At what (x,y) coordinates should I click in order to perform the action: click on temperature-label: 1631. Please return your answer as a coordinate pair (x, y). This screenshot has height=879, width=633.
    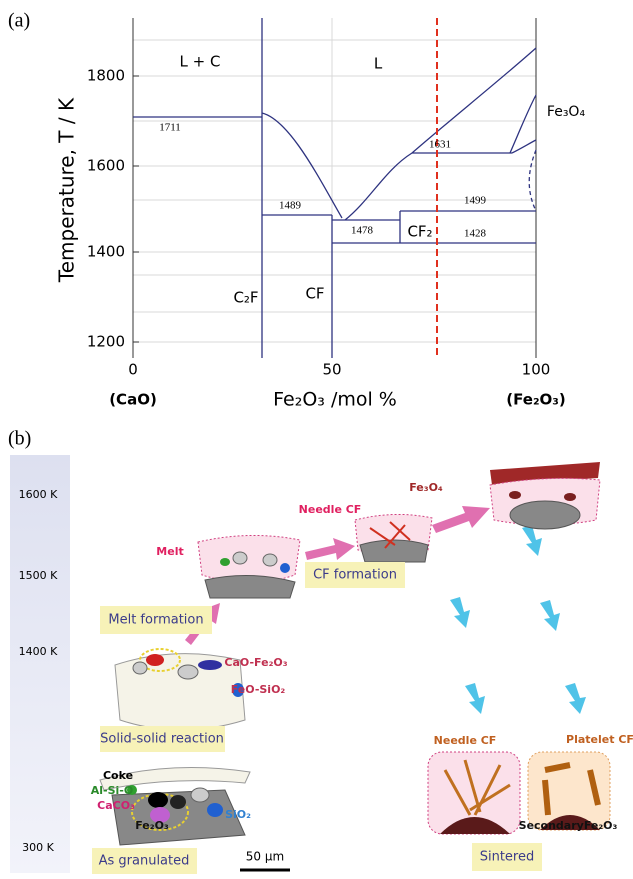
    Looking at the image, I should click on (440, 145).